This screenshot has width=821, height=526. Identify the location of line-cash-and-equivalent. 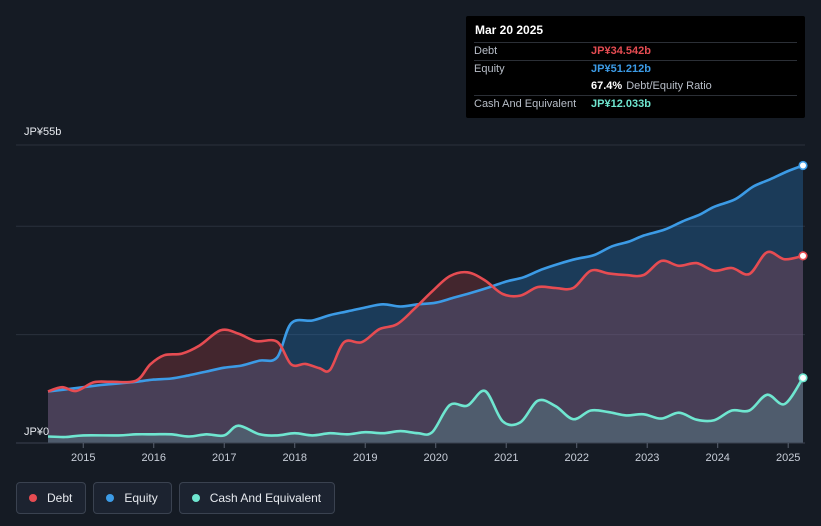
(426, 408).